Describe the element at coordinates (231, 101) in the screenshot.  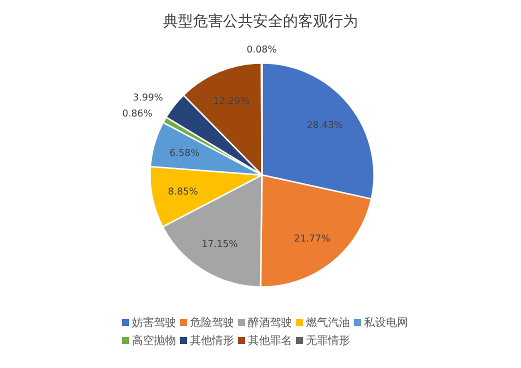
I see `data-label: 12.29%` at that location.